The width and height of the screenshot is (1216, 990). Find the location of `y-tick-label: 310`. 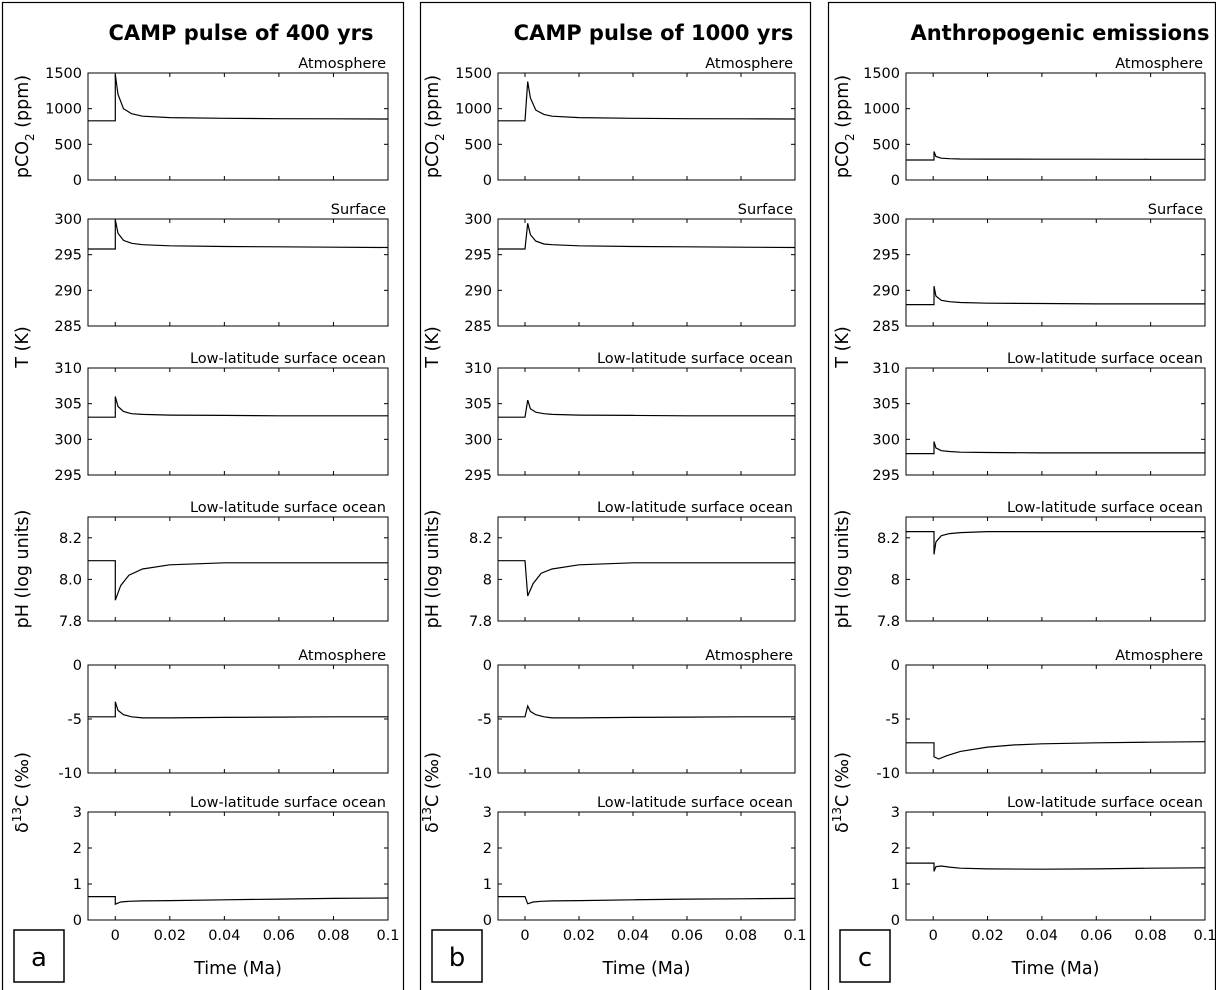

y-tick-label: 310 is located at coordinates (68, 369).